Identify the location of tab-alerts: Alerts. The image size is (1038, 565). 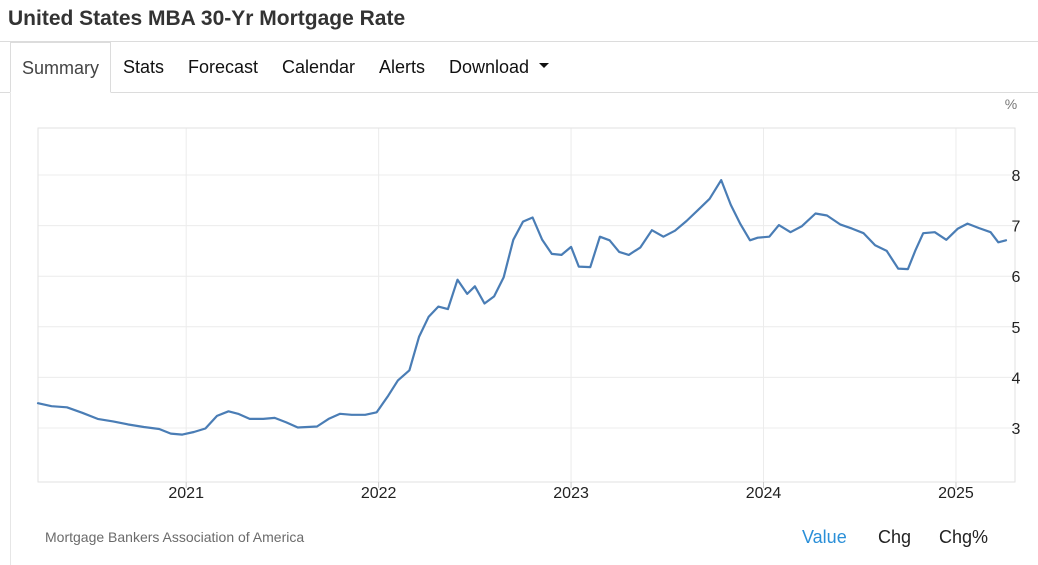
(402, 67).